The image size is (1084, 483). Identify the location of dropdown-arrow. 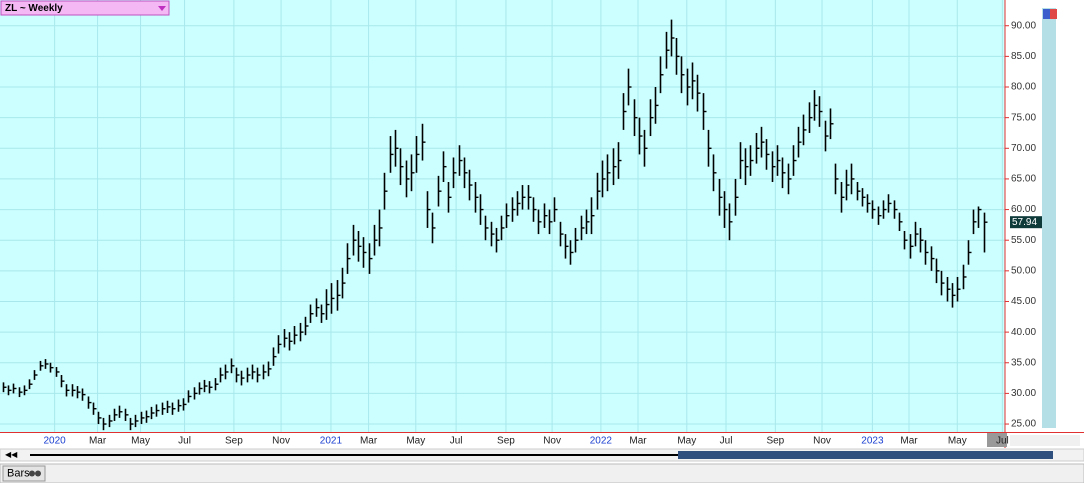
(162, 8).